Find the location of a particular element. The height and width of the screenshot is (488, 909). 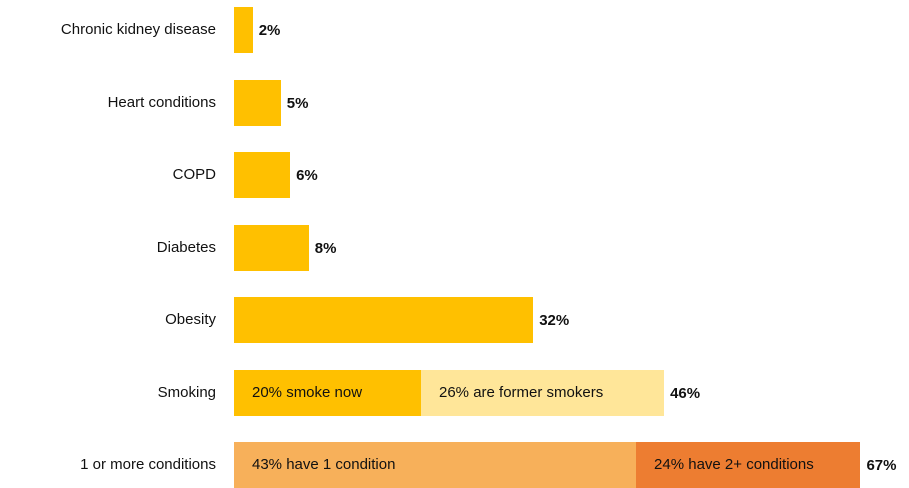

category-label: COPD is located at coordinates (194, 174).